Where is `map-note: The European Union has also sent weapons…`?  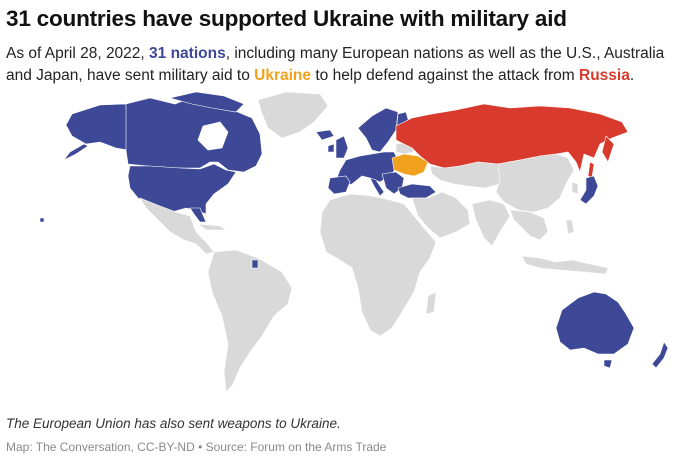
map-note: The European Union has also sent weapons… is located at coordinates (173, 423).